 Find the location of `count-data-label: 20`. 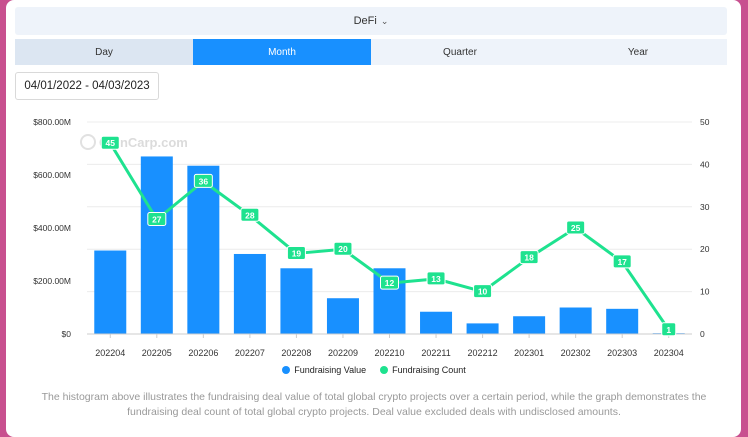

count-data-label: 20 is located at coordinates (343, 249).